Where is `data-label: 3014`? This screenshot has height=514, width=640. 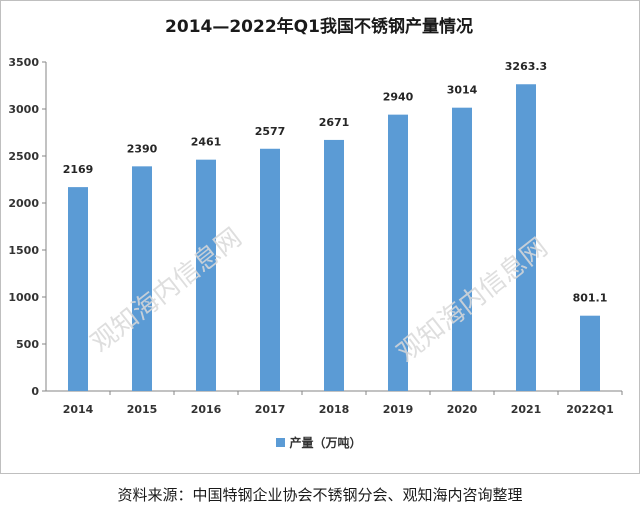
data-label: 3014 is located at coordinates (462, 90).